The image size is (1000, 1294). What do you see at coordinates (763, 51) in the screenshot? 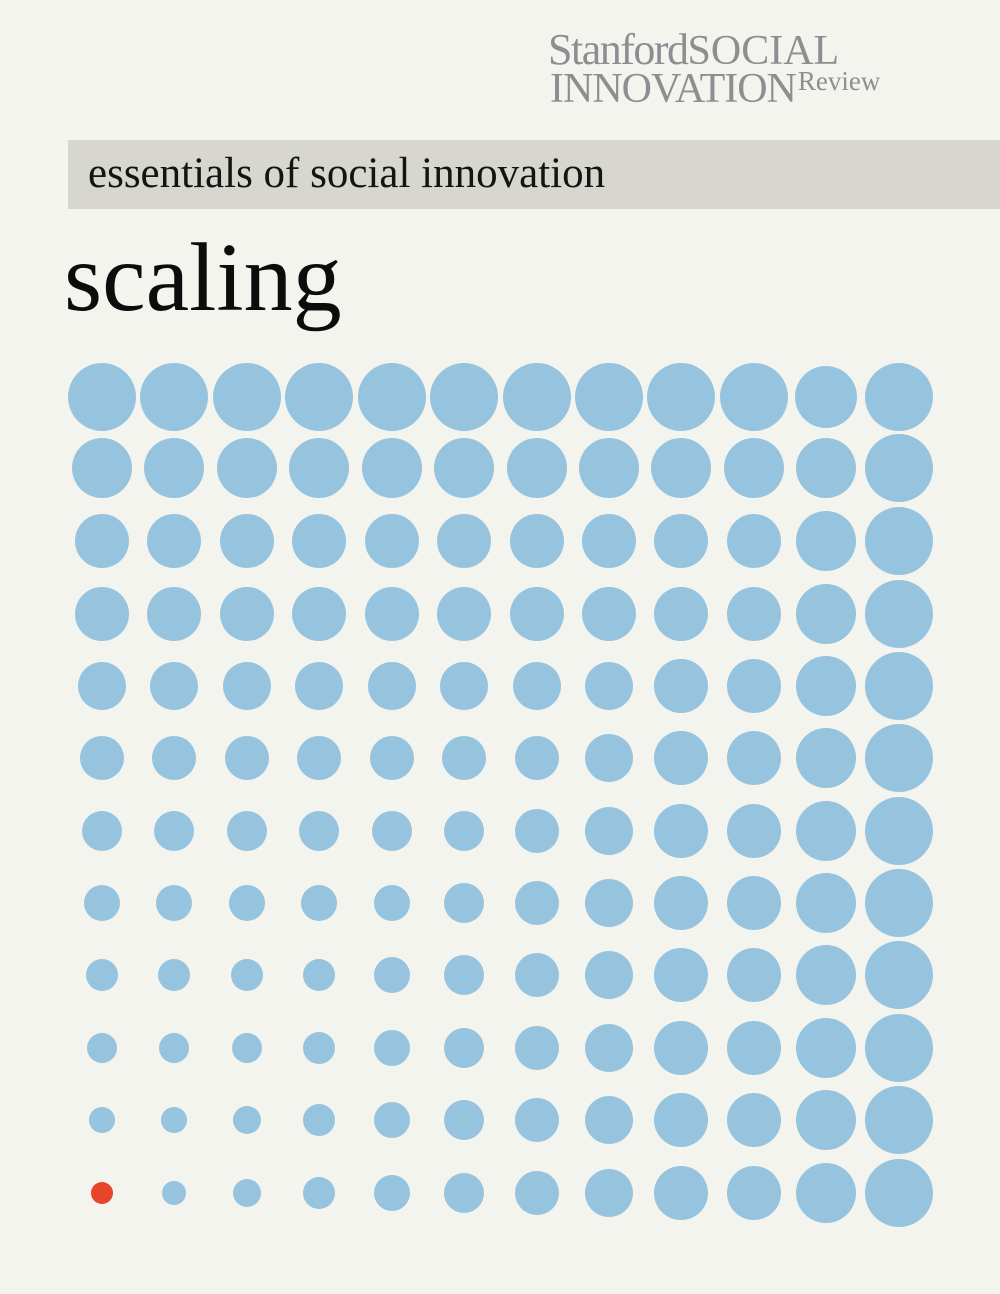
I see `logo-social: SOCIAL` at bounding box center [763, 51].